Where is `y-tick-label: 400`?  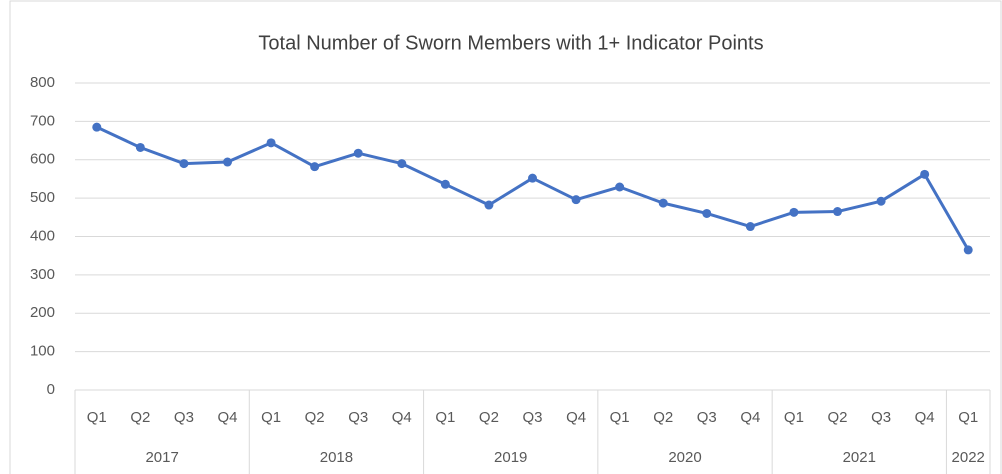
y-tick-label: 400 is located at coordinates (42, 235).